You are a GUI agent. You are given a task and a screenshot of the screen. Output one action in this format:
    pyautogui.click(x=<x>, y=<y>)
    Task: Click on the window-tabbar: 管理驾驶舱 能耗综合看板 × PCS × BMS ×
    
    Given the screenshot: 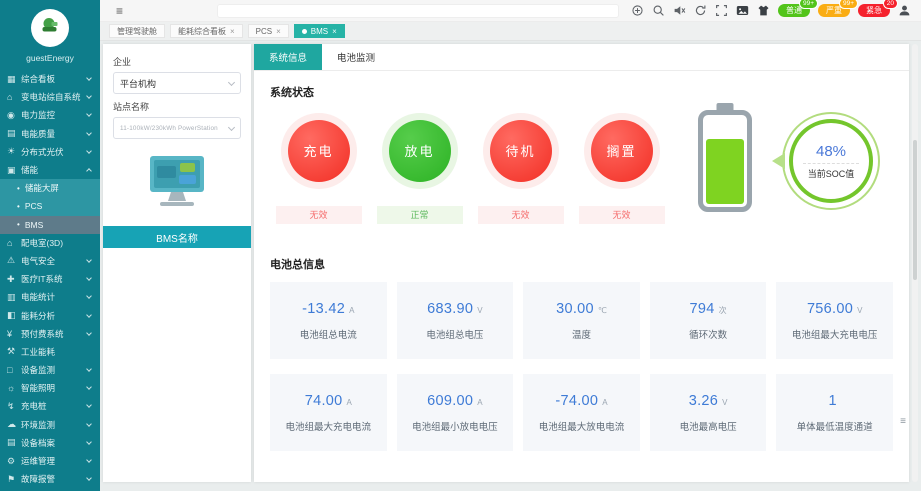 What is the action you would take?
    pyautogui.click(x=510, y=31)
    